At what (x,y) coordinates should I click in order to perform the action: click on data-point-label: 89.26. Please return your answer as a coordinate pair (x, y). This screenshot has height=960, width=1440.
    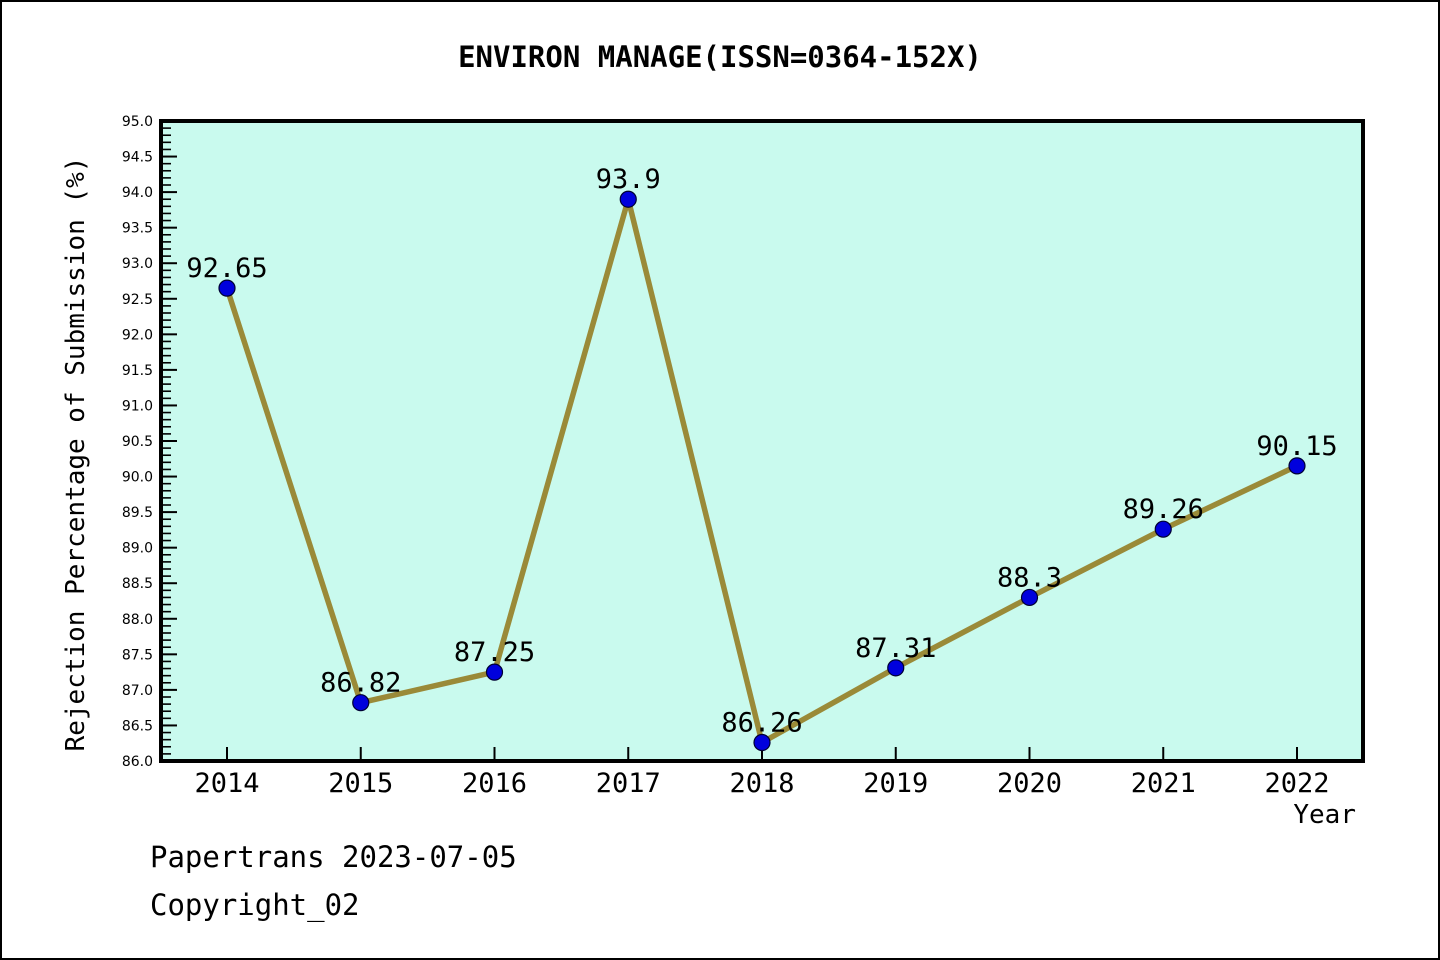
    Looking at the image, I should click on (1163, 509).